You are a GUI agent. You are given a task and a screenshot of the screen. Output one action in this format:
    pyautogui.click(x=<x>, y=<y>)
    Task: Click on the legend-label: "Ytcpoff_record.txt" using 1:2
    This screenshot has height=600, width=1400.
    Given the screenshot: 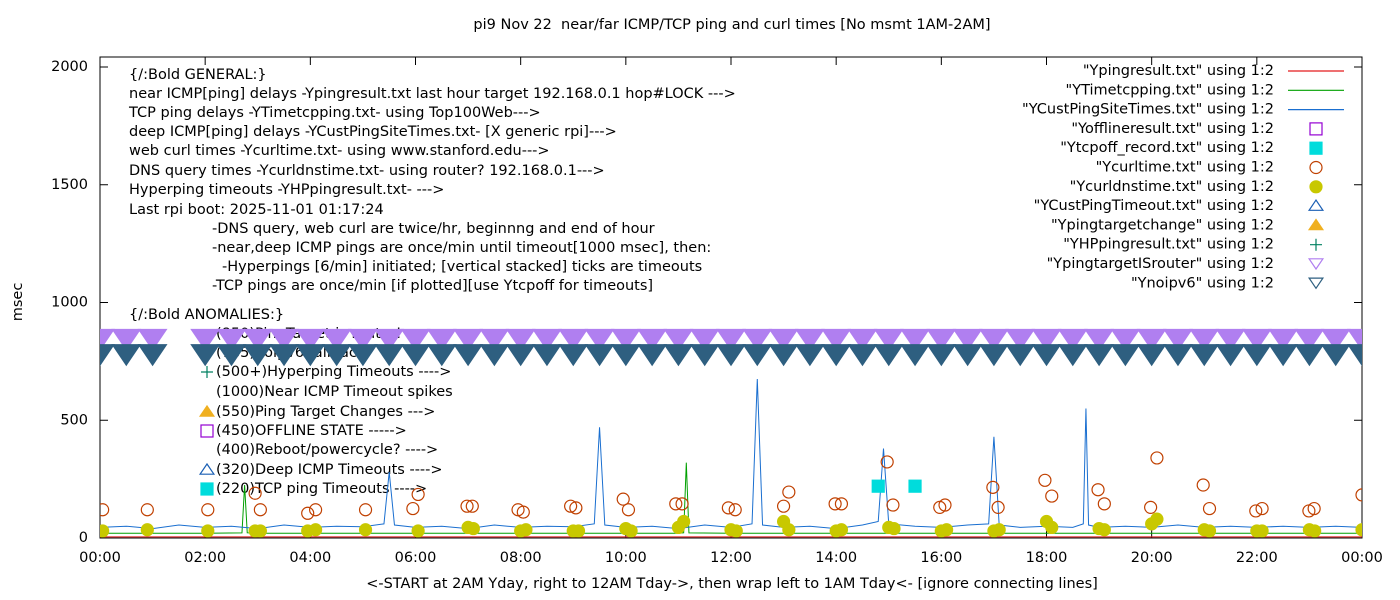 What is the action you would take?
    pyautogui.click(x=1167, y=148)
    